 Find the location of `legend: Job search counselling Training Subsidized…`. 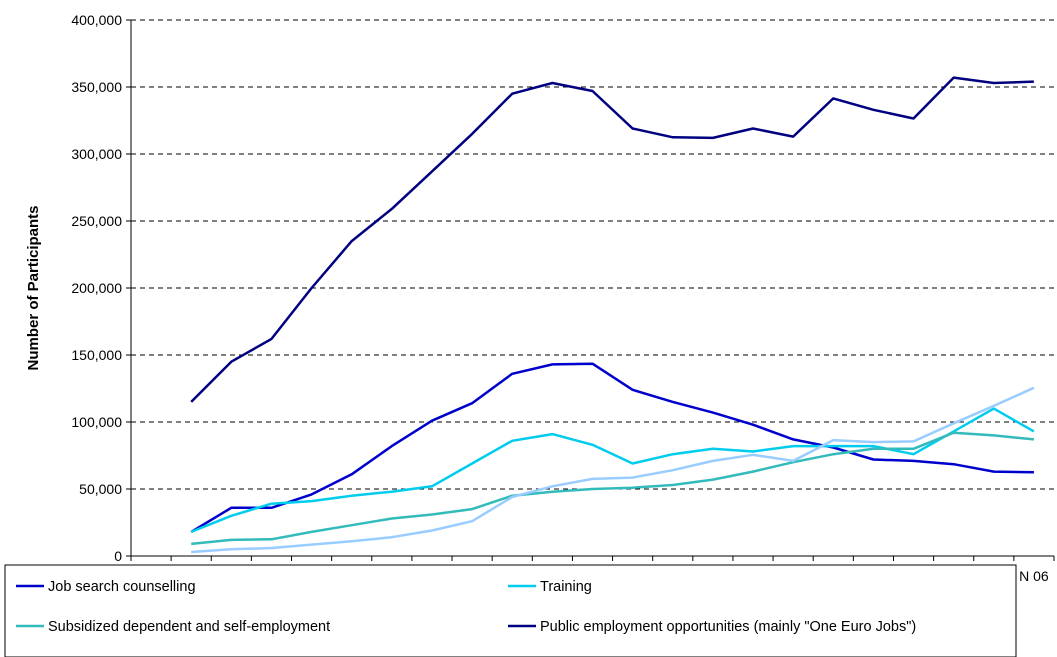

legend: Job search counselling Training Subsidized… is located at coordinates (510, 610).